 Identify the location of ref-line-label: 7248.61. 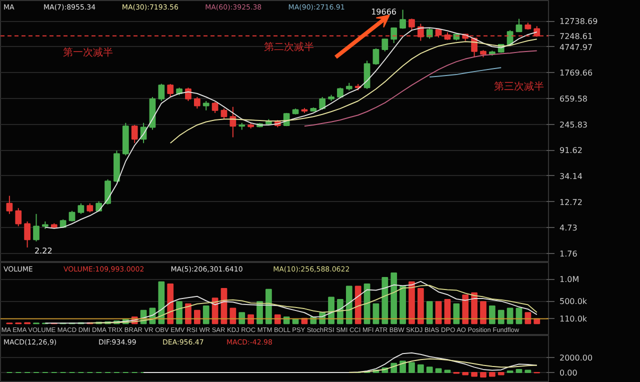
(576, 36).